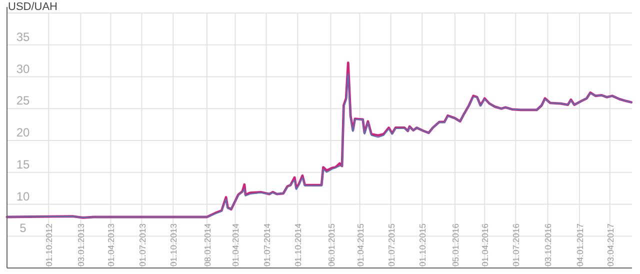 Image resolution: width=640 pixels, height=274 pixels. What do you see at coordinates (23, 228) in the screenshot?
I see `y-tick-label: 5` at bounding box center [23, 228].